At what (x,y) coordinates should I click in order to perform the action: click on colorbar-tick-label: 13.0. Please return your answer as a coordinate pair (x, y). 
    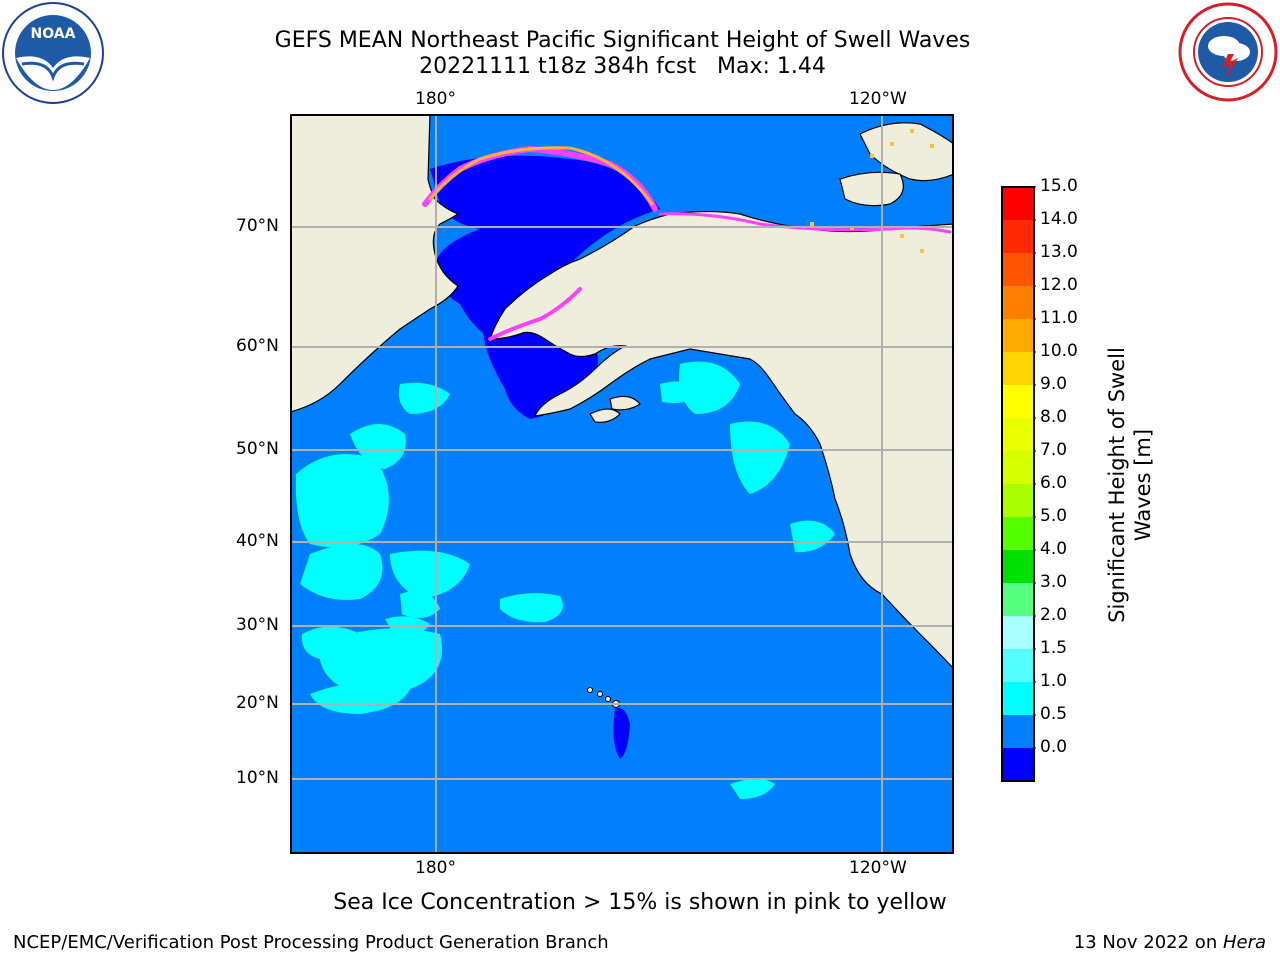
    Looking at the image, I should click on (1059, 252).